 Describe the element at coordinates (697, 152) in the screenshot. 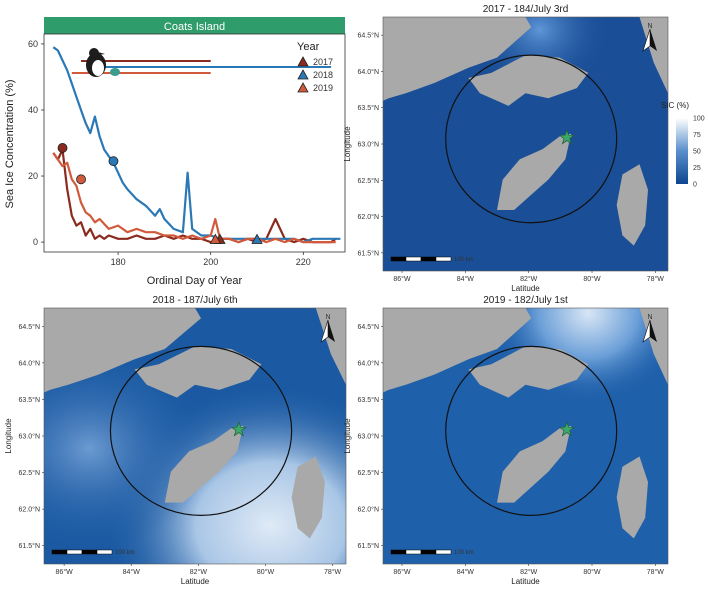

I see `colorbar-tick-label: 50` at that location.